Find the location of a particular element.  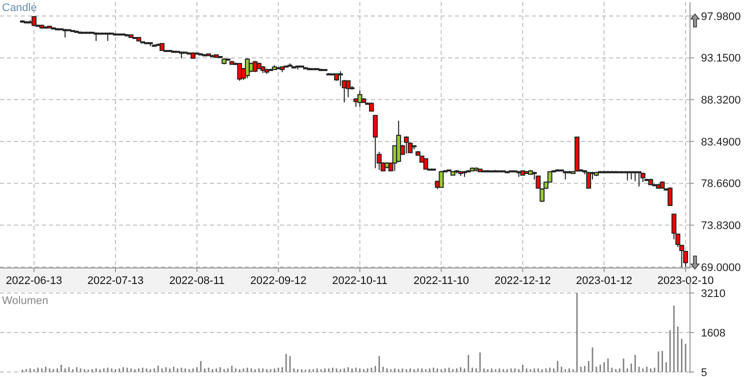

y-tick-label: 69.0000 is located at coordinates (721, 268).